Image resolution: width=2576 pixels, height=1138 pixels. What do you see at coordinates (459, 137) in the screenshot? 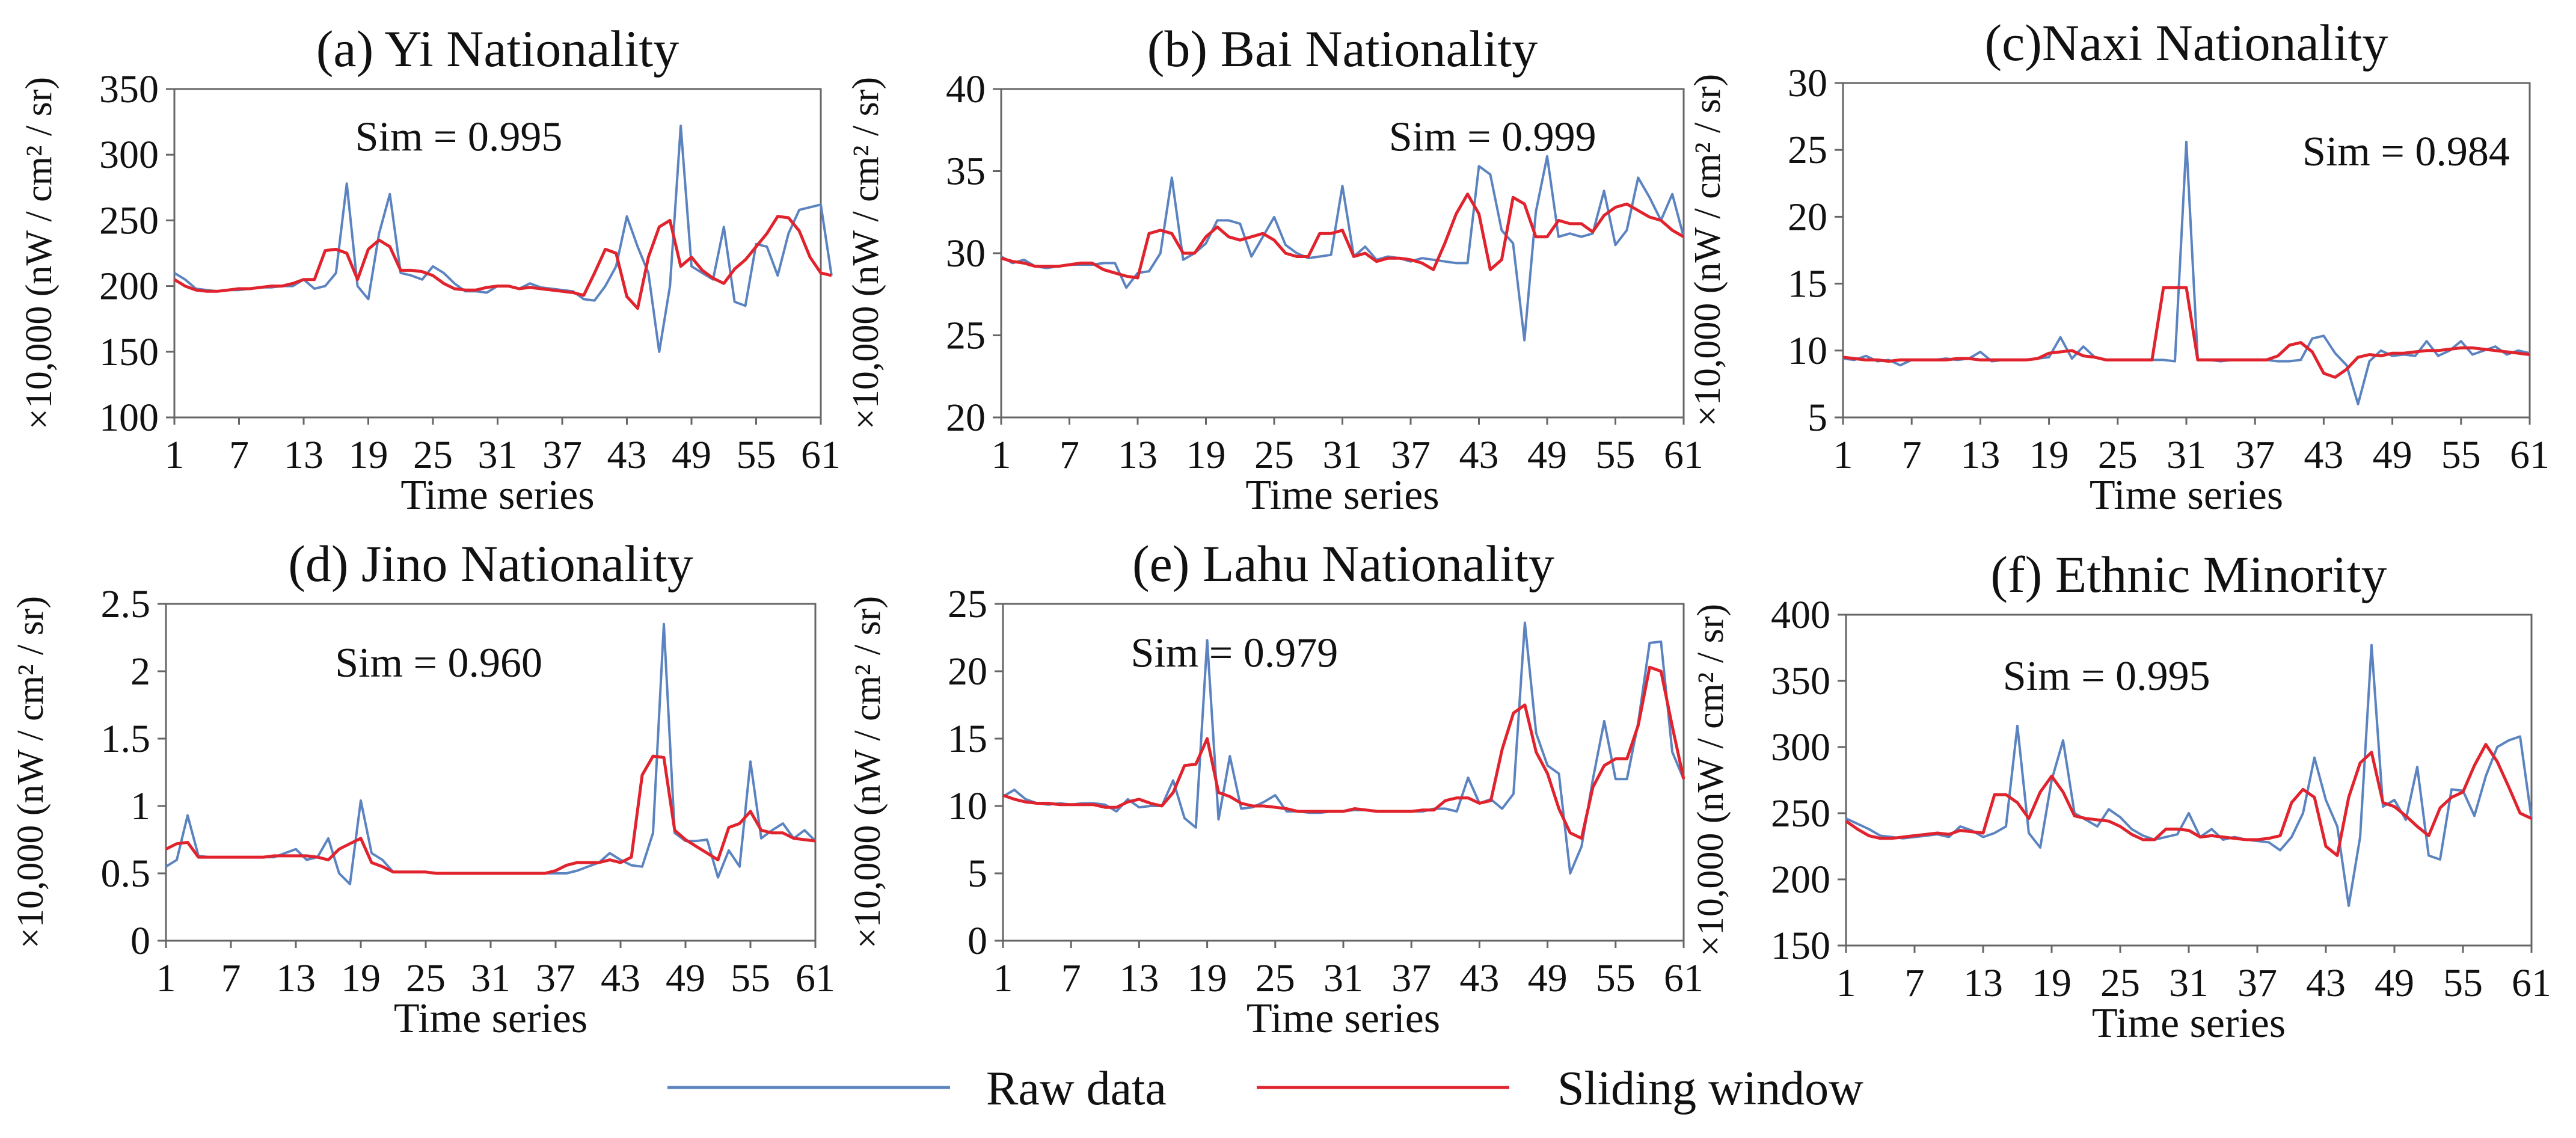
I see `similarity-annotation: Sim = 0.995` at bounding box center [459, 137].